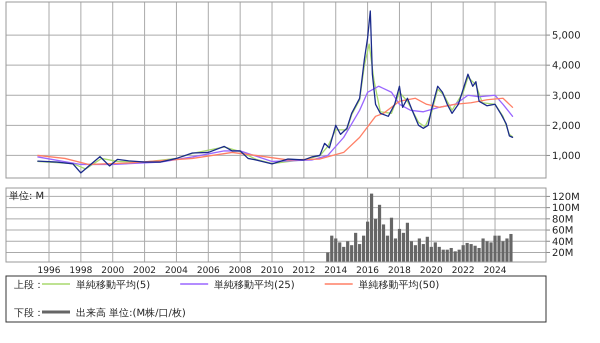  Describe the element at coordinates (566, 66) in the screenshot. I see `y-tick-label: 4,000` at that location.